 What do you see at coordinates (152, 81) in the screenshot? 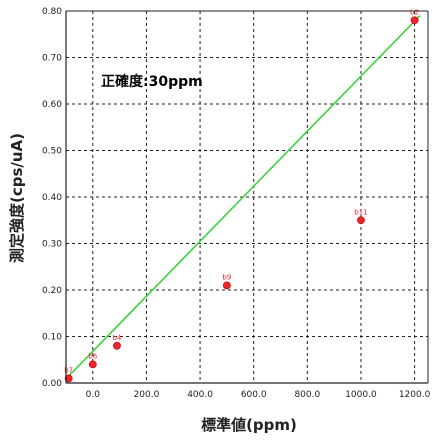
I see `accuracy-annotation: 正確度:30ppm` at bounding box center [152, 81].